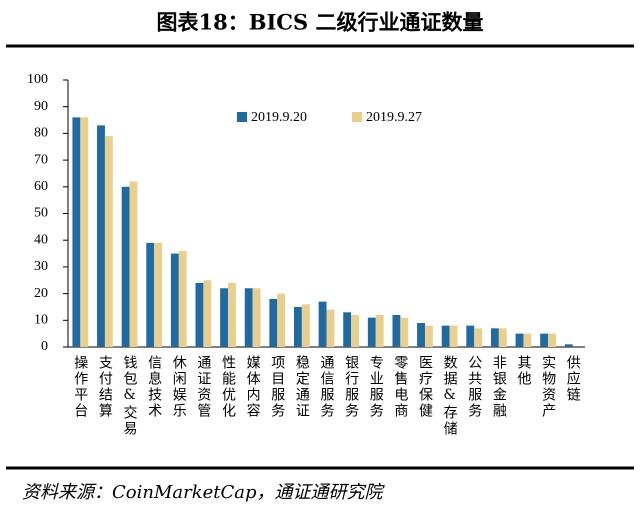  What do you see at coordinates (327, 387) in the screenshot?
I see `x-tick-label: 通信服务` at bounding box center [327, 387].